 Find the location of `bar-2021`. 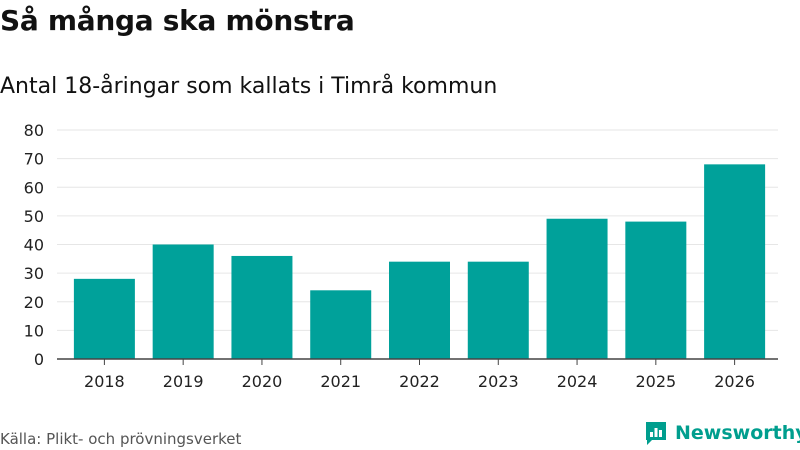

bar-2021 is located at coordinates (341, 324).